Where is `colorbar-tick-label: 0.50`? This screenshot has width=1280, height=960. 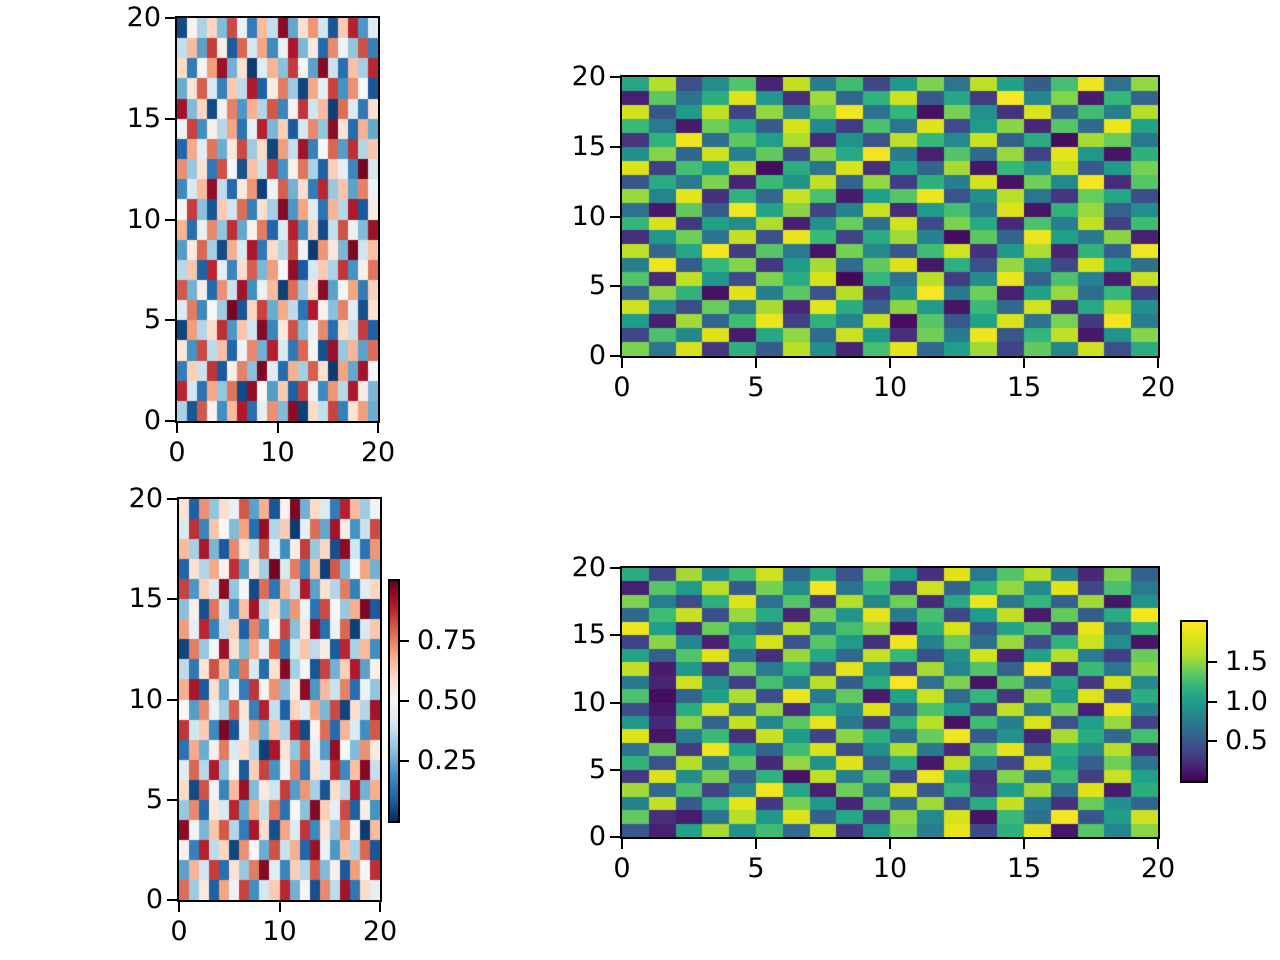
colorbar-tick-label: 0.50 is located at coordinates (447, 700).